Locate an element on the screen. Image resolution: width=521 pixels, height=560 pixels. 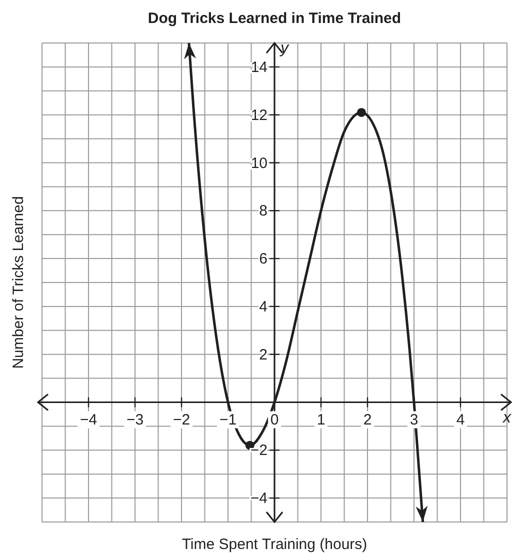
y-tick-label: 4 is located at coordinates (263, 307).